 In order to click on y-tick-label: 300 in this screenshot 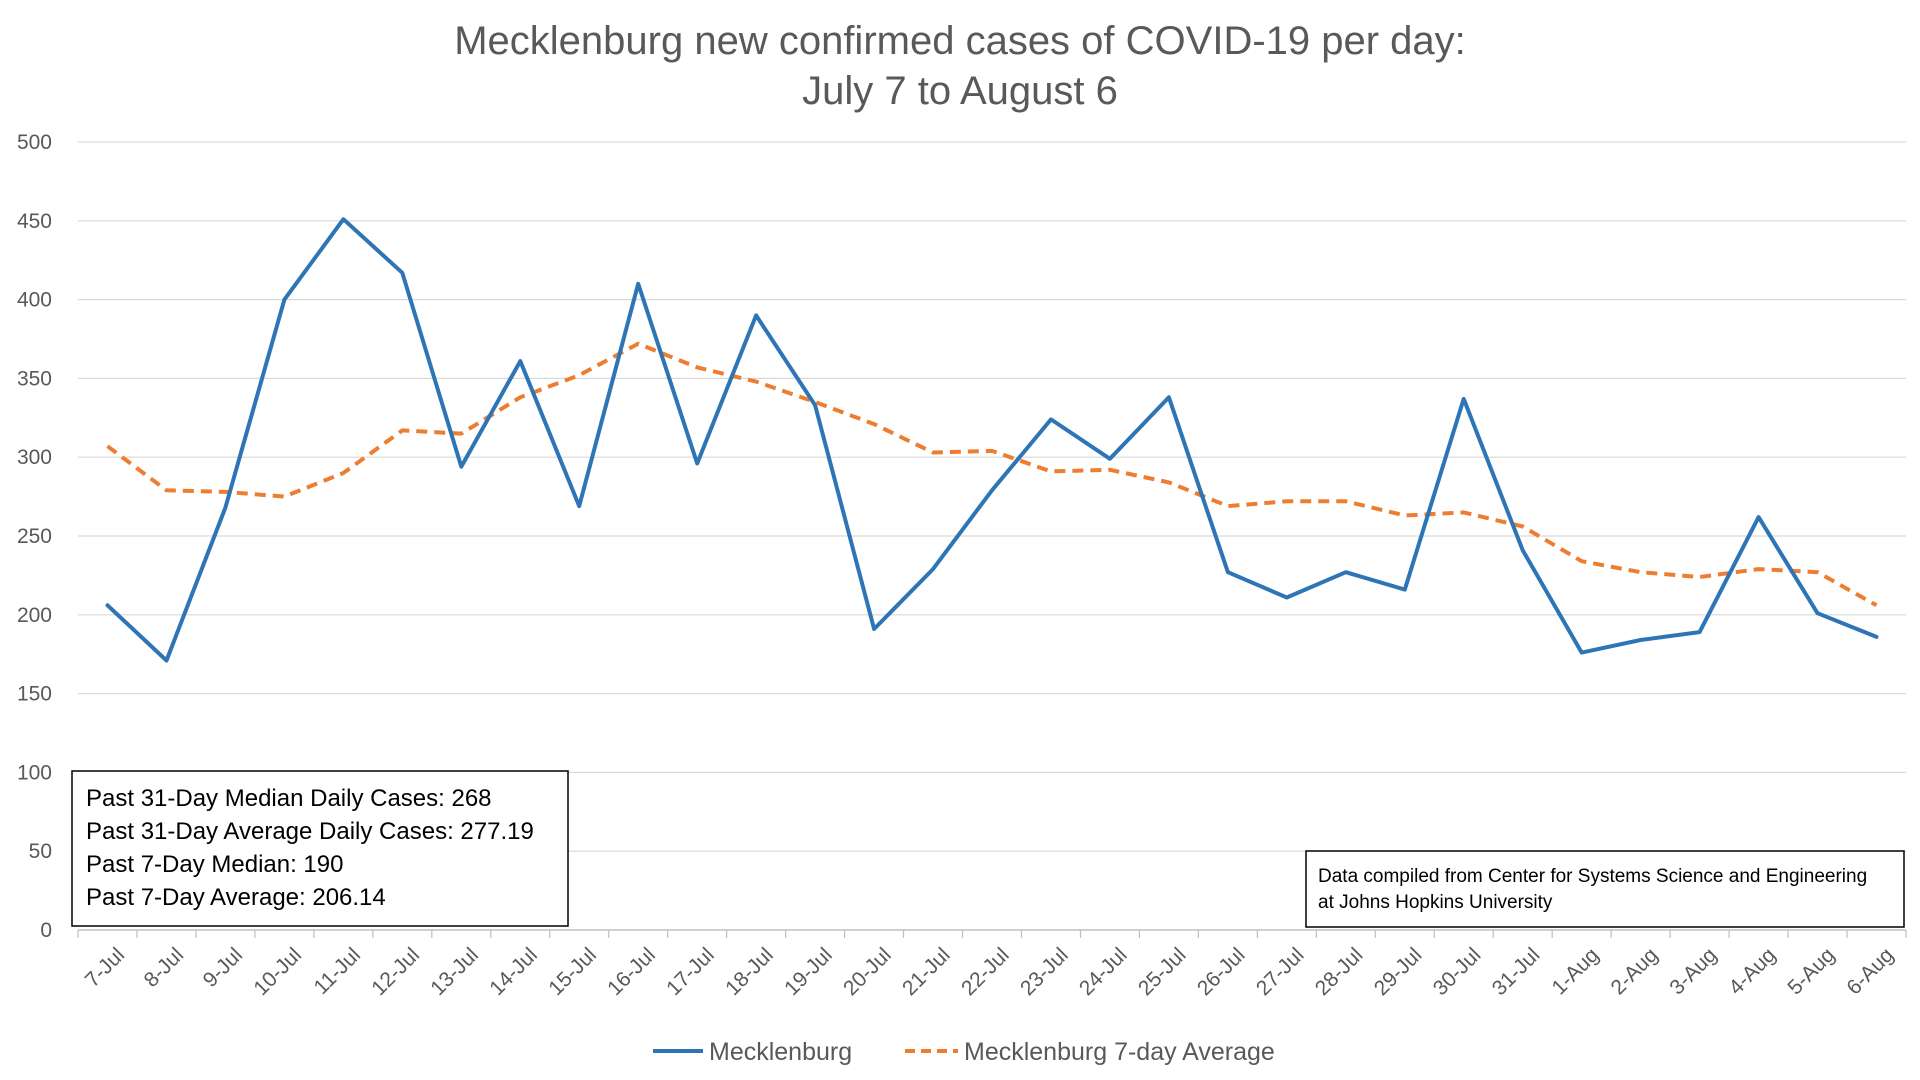, I will do `click(34, 457)`.